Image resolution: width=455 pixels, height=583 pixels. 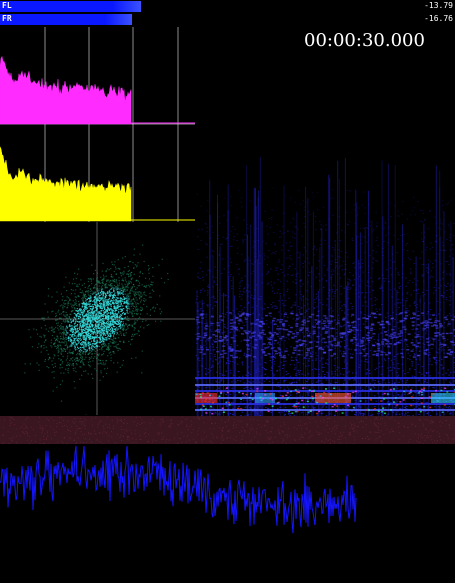 What do you see at coordinates (364, 40) in the screenshot?
I see `timecode: 00:00:30.000` at bounding box center [364, 40].